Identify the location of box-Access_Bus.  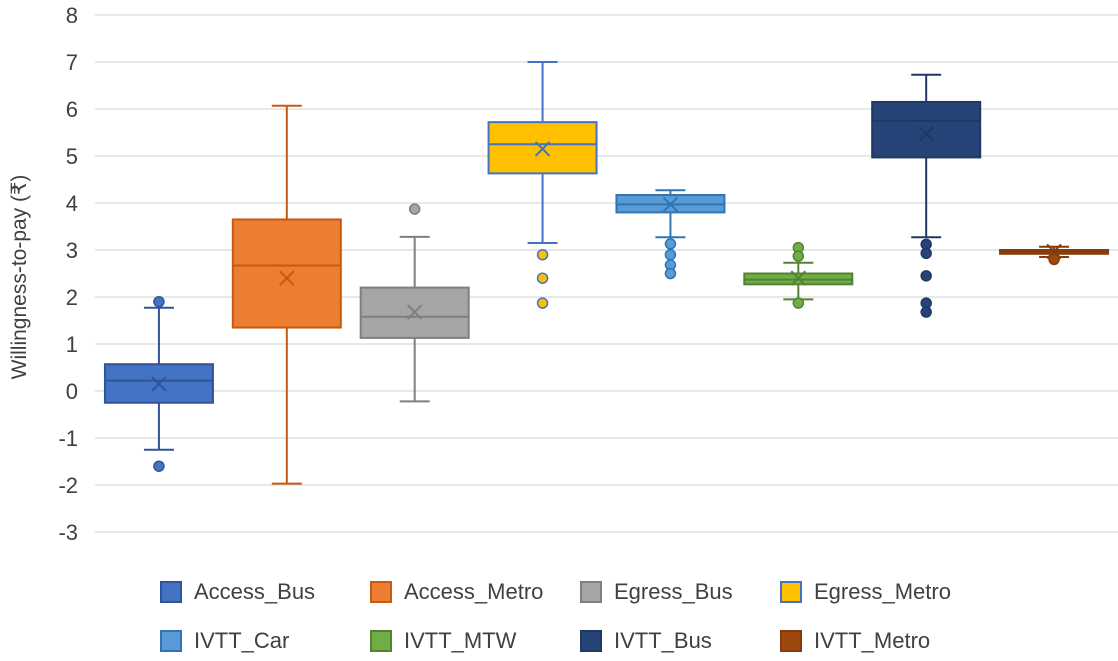
(158, 383).